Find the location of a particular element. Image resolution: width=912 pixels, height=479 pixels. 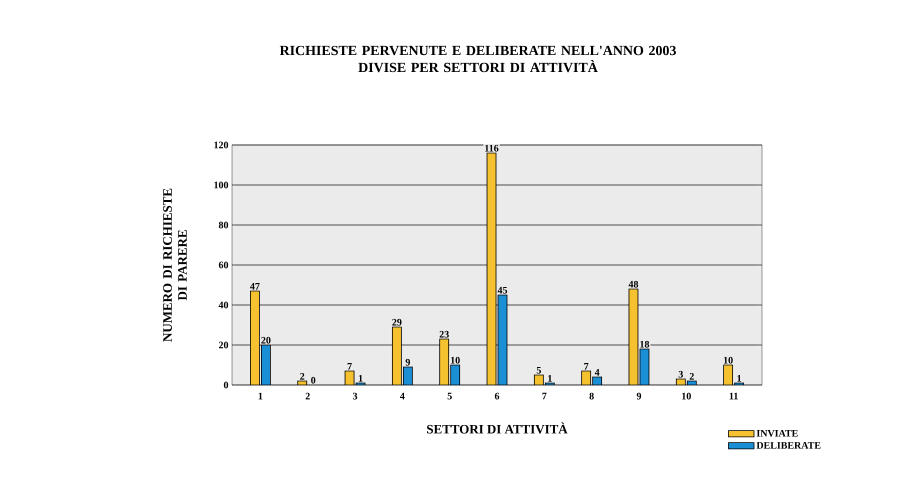

data-label: 3 is located at coordinates (680, 374).